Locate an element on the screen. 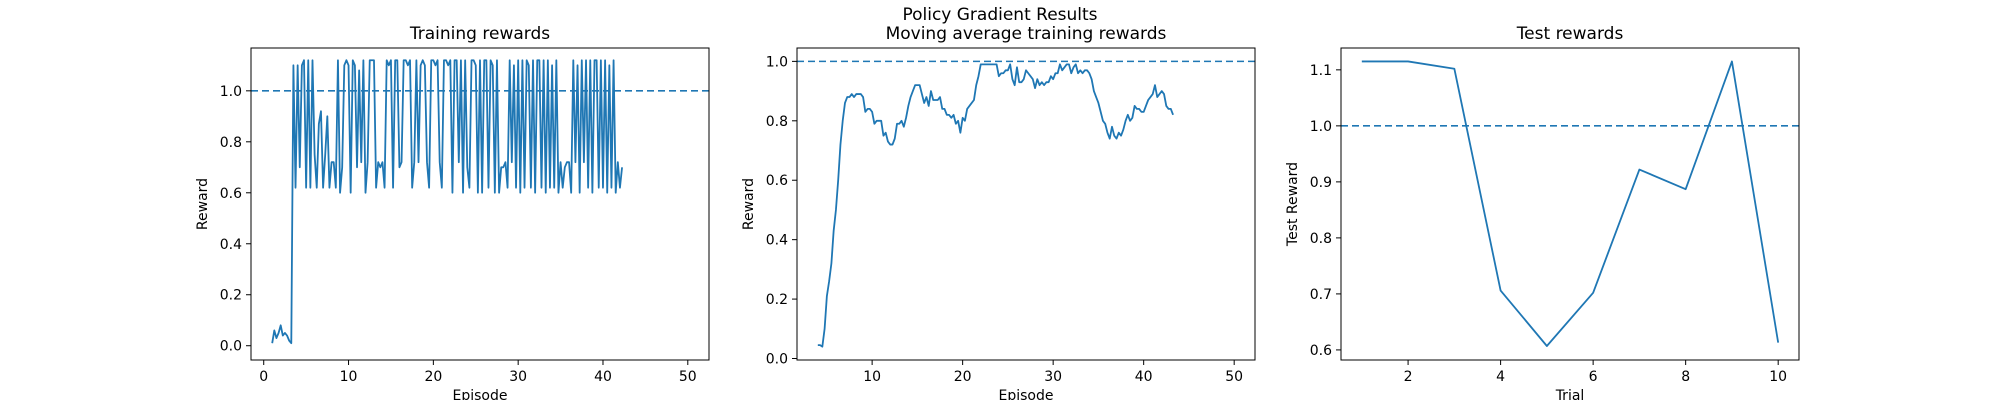 This screenshot has height=400, width=2000. test-x-tick-label: 6 is located at coordinates (1593, 377).